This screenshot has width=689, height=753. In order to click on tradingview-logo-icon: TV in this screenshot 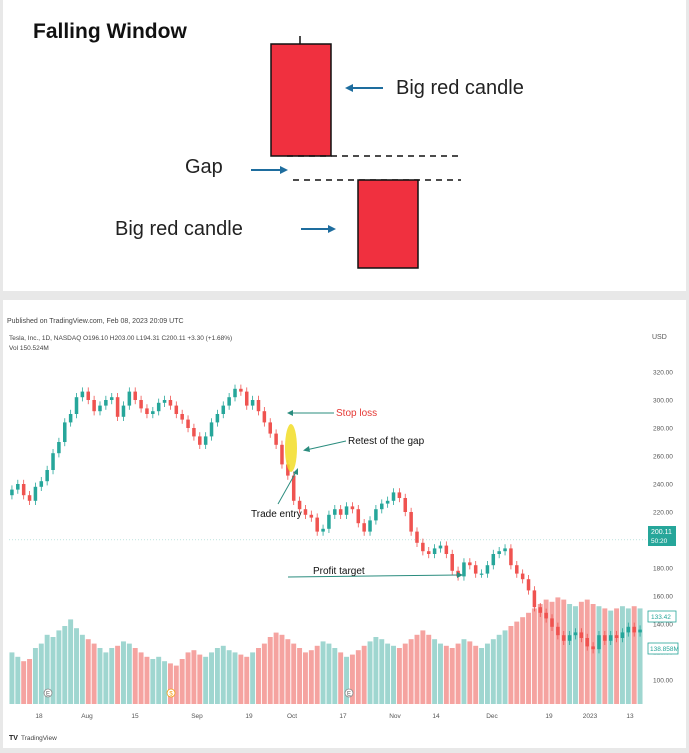, I will do `click(13, 738)`.